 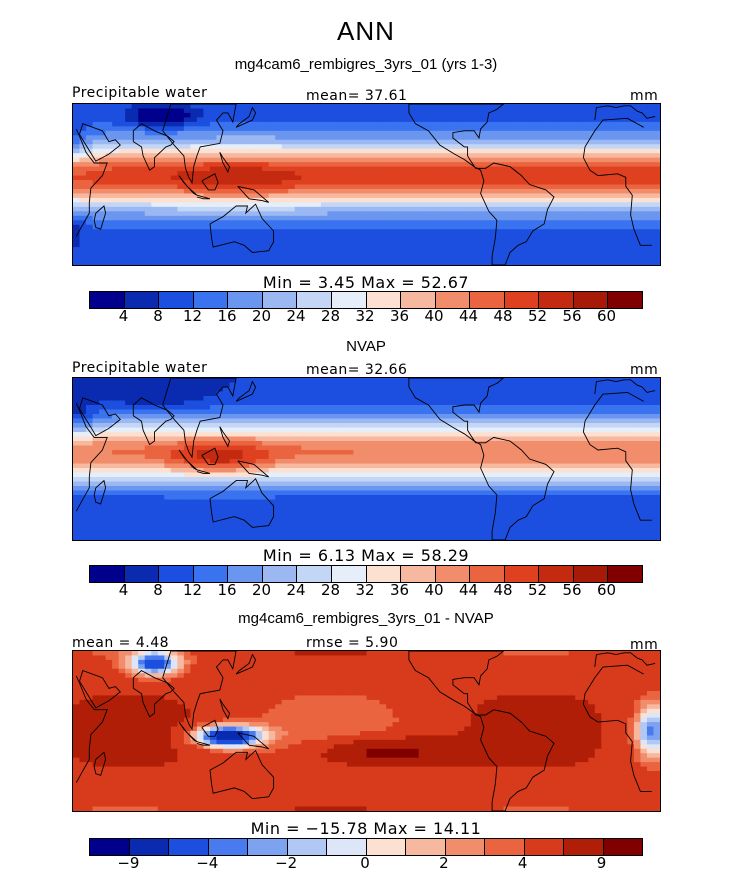 What do you see at coordinates (644, 645) in the screenshot?
I see `panel-3-units-label: mm` at bounding box center [644, 645].